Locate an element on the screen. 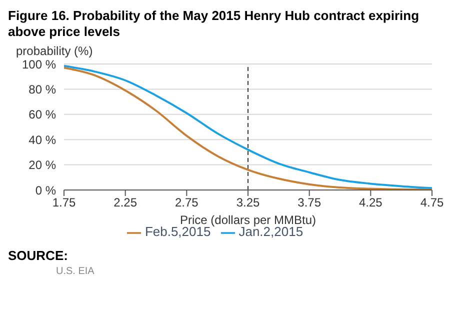  y-tick-label: 0 % is located at coordinates (45, 190).